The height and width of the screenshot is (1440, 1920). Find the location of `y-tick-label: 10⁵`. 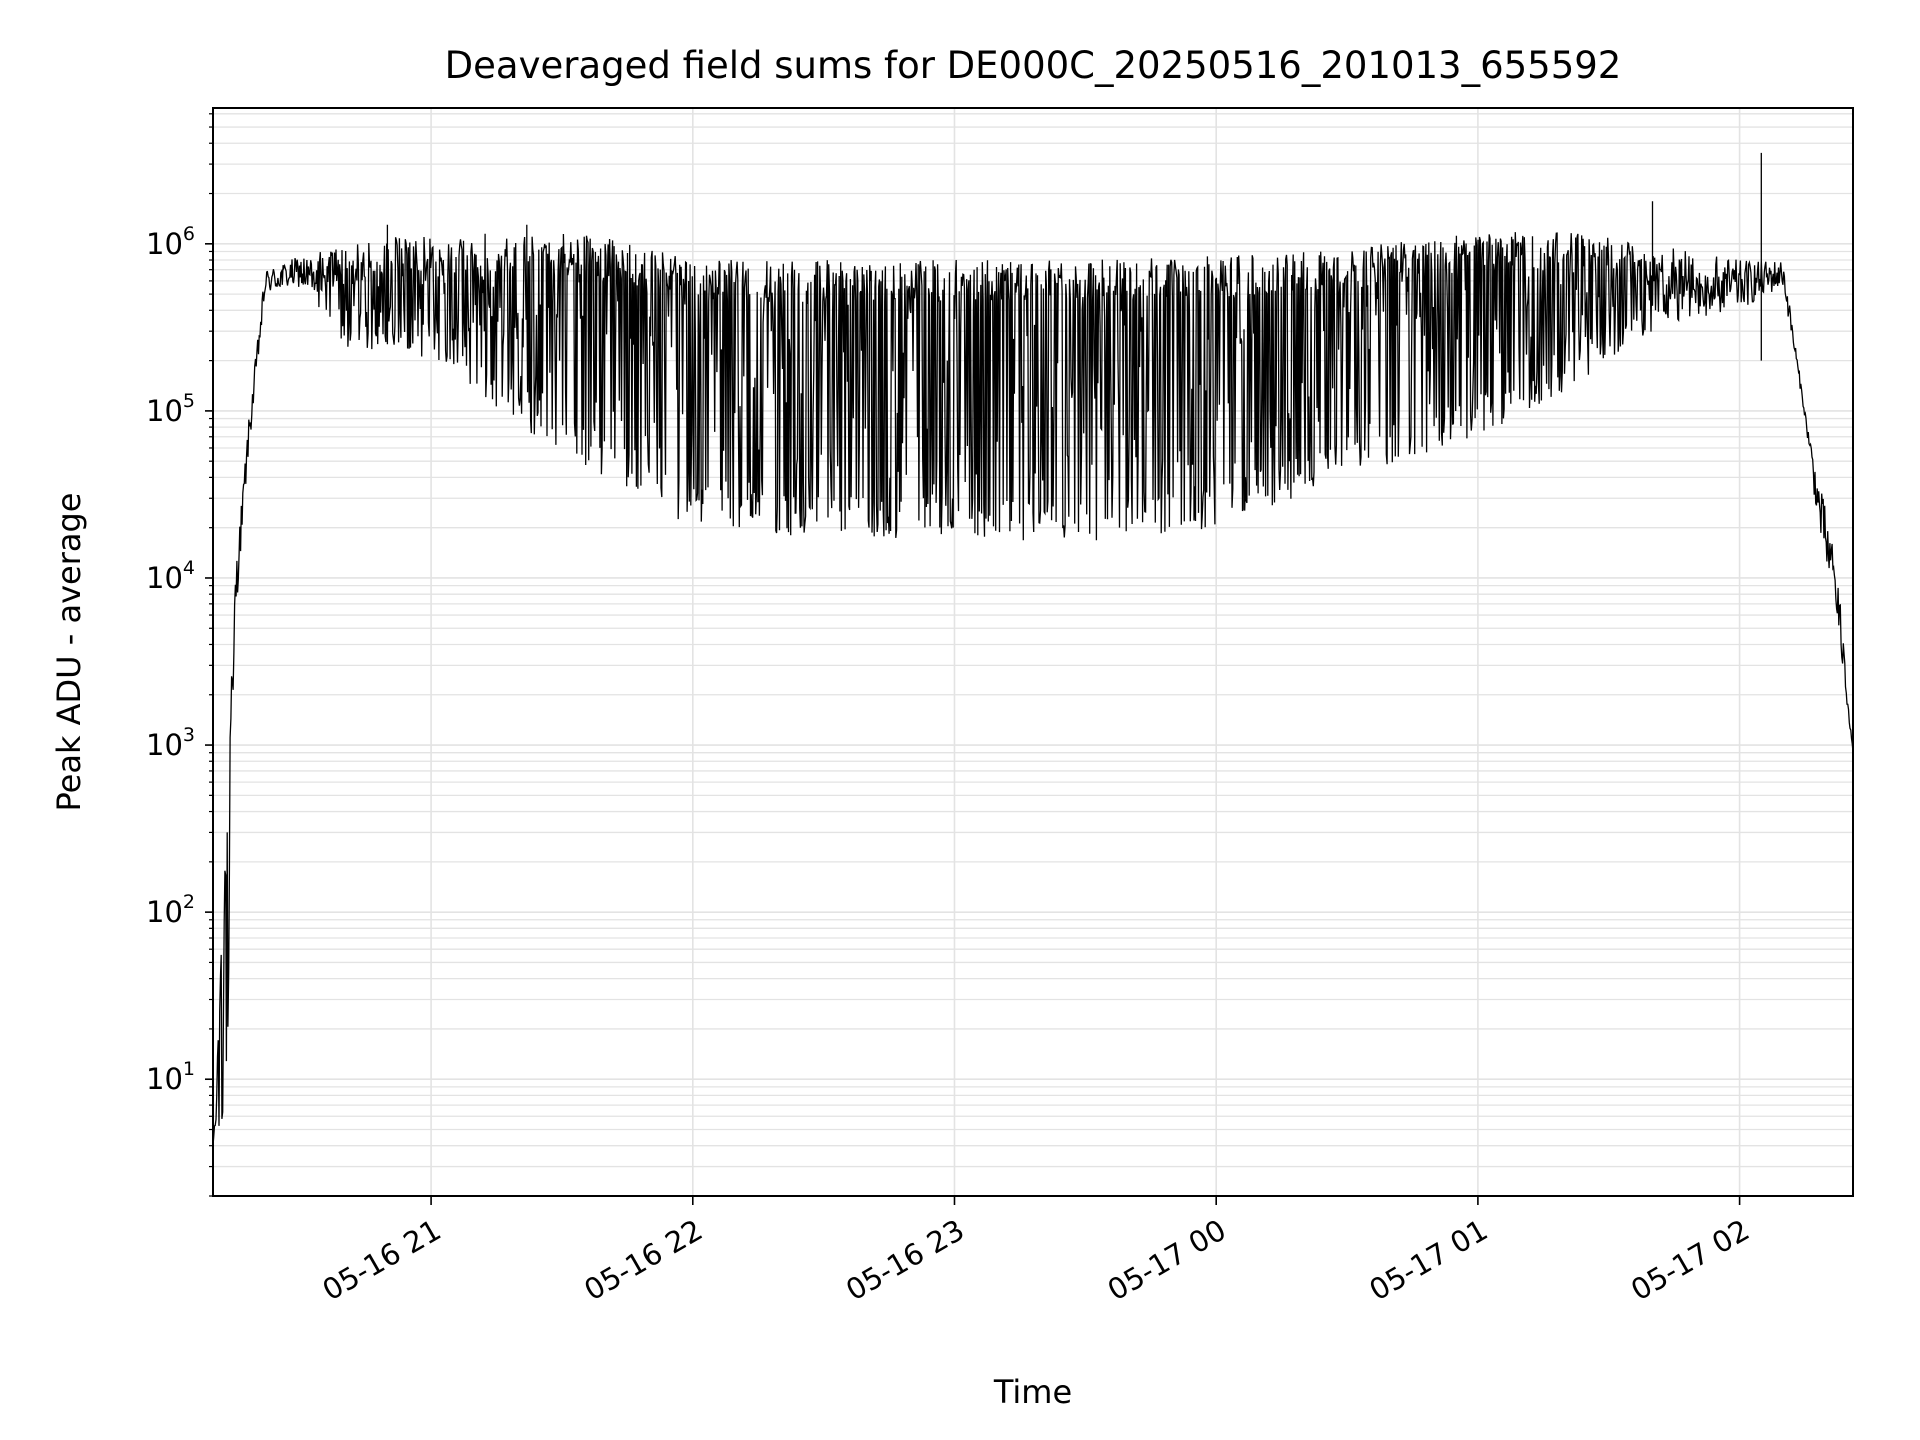

y-tick-label: 10⁵ is located at coordinates (170, 409).